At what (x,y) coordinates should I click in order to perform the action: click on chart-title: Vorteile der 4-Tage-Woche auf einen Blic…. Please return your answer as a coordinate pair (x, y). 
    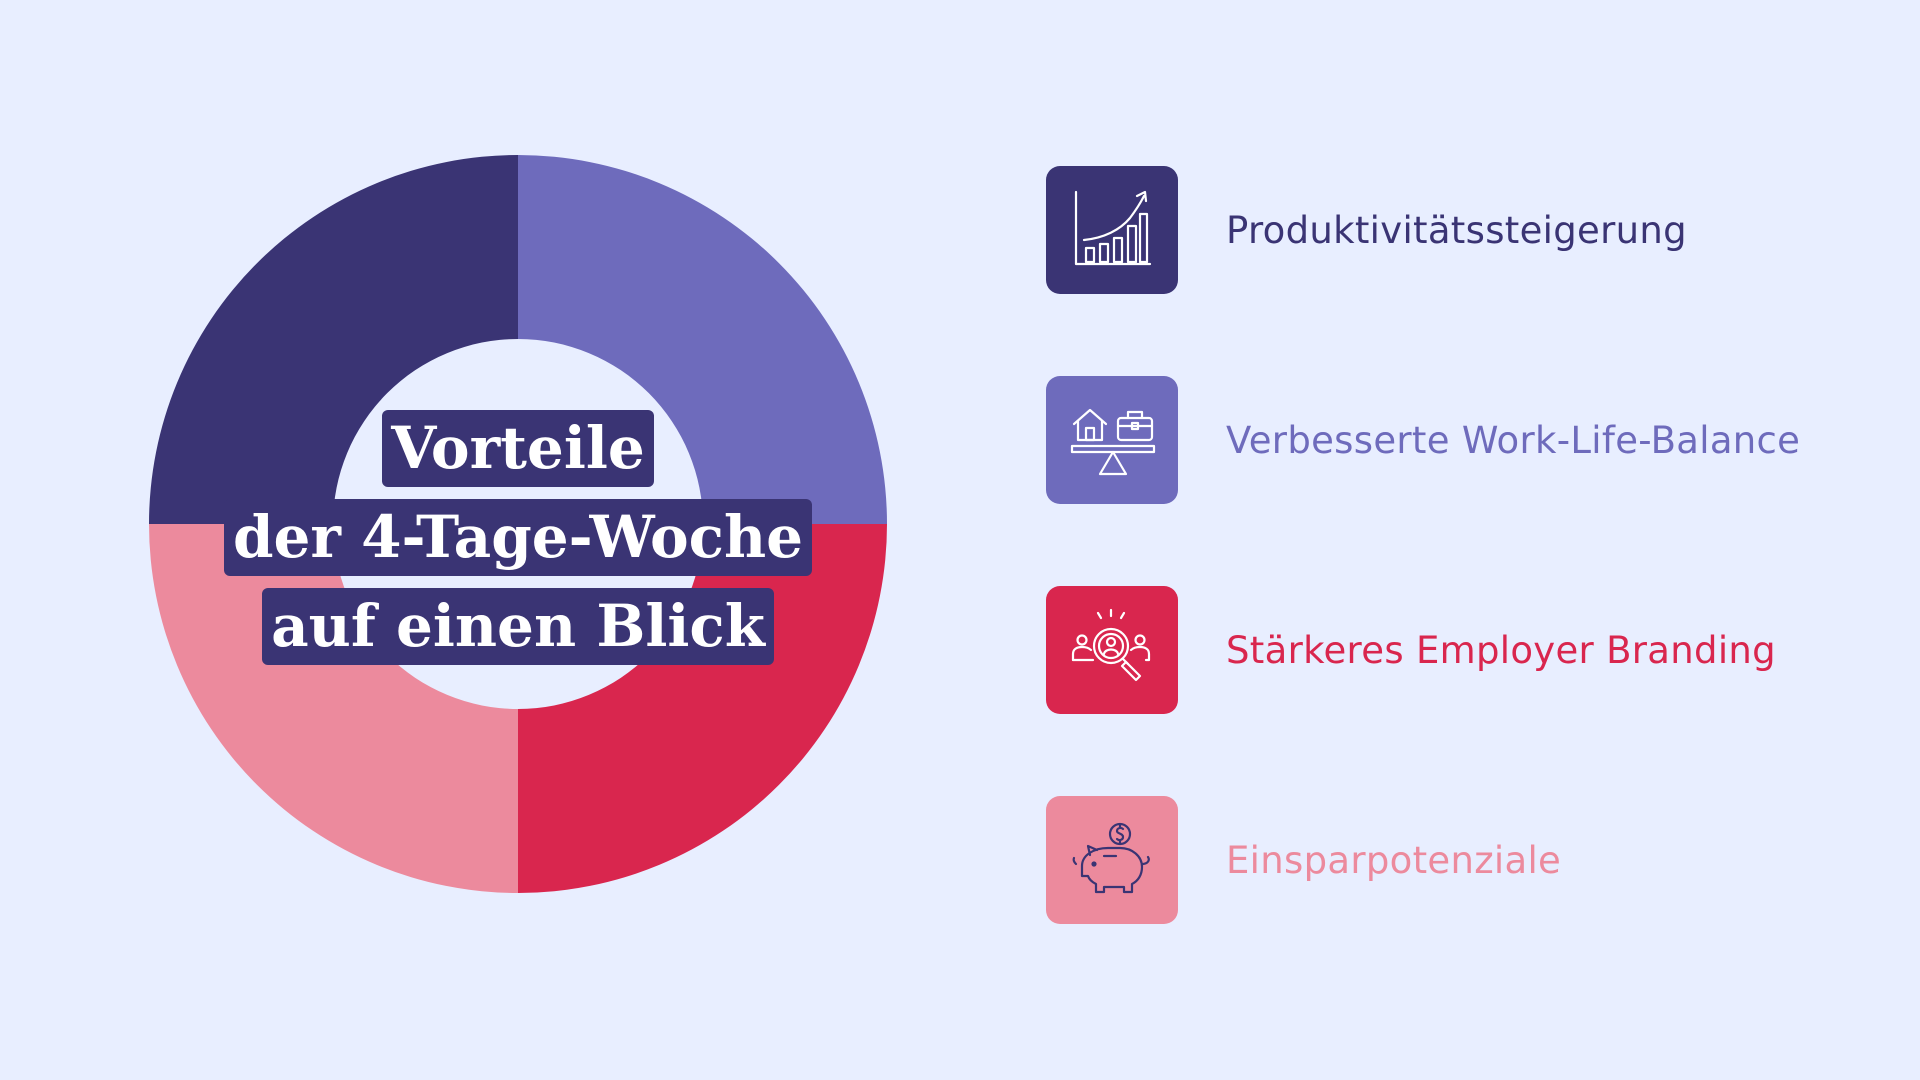
    Looking at the image, I should click on (518, 537).